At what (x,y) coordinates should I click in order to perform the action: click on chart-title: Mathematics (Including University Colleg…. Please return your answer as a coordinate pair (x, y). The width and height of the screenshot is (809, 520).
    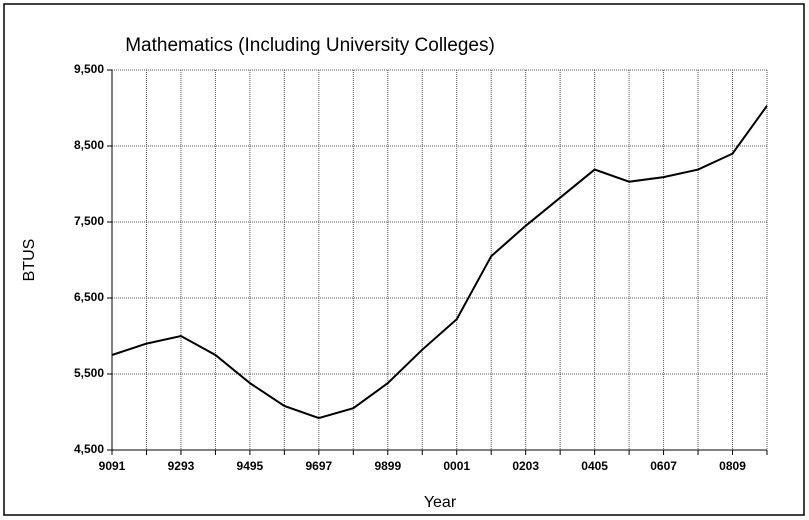
    Looking at the image, I should click on (310, 45).